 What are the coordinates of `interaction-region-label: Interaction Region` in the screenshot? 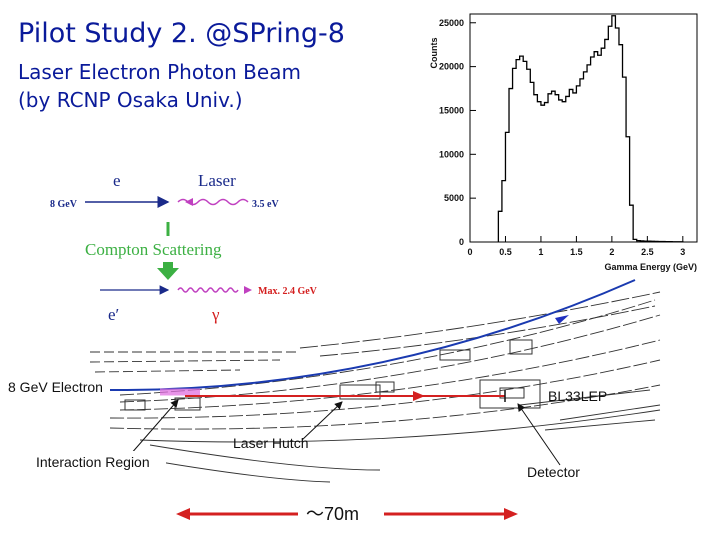 It's located at (93, 462).